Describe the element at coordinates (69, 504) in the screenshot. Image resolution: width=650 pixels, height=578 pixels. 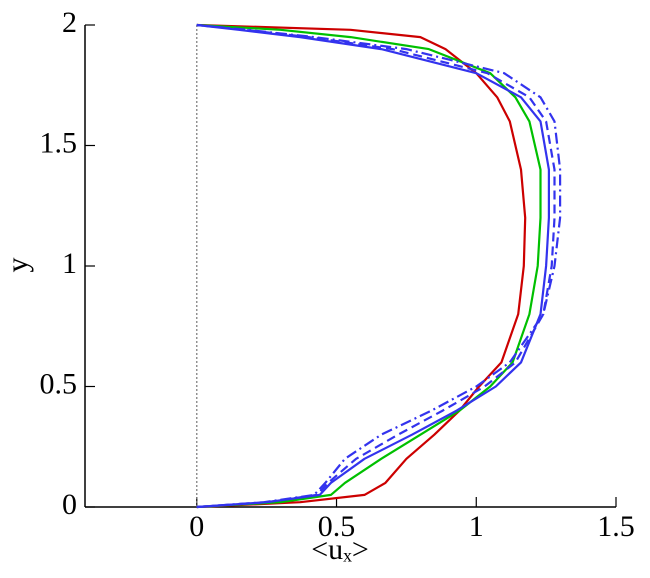
I see `y-tick-label: 0` at that location.